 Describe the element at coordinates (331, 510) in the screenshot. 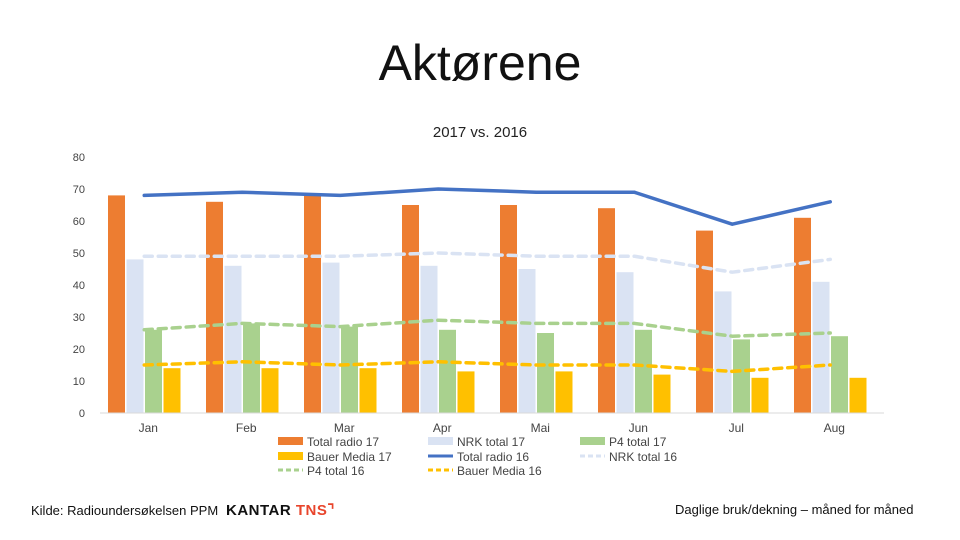

I see `logo-mark: ⌝` at that location.